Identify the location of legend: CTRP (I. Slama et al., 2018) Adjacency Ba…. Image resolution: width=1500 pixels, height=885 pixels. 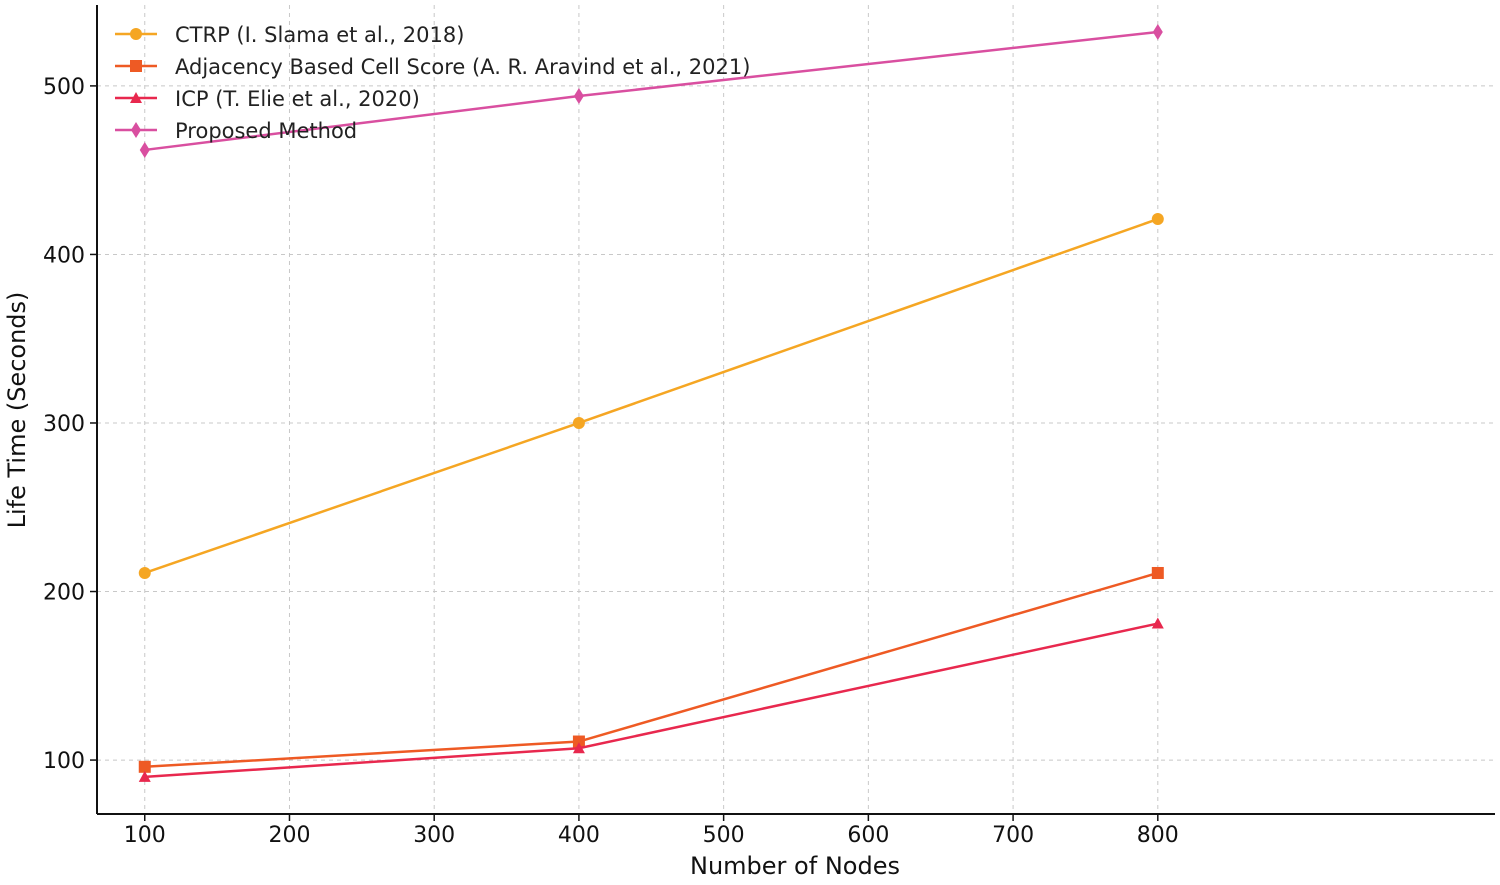
(432, 83).